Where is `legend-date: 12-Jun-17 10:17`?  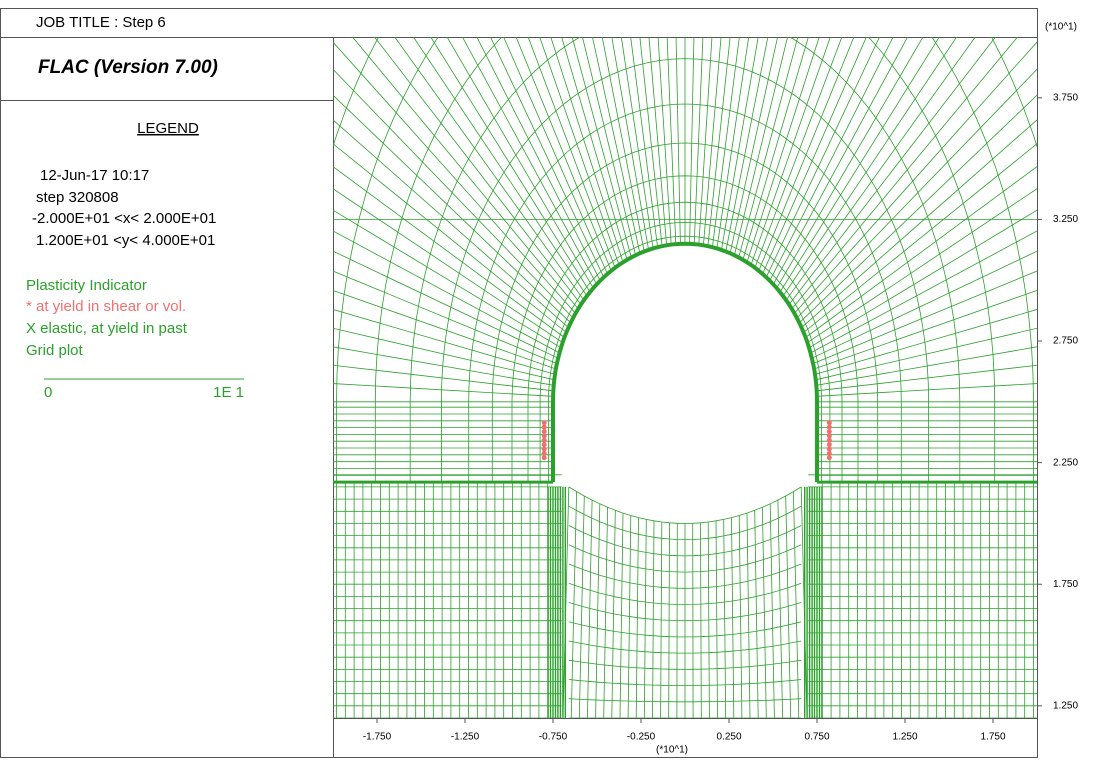
legend-date: 12-Jun-17 10:17 is located at coordinates (94, 175).